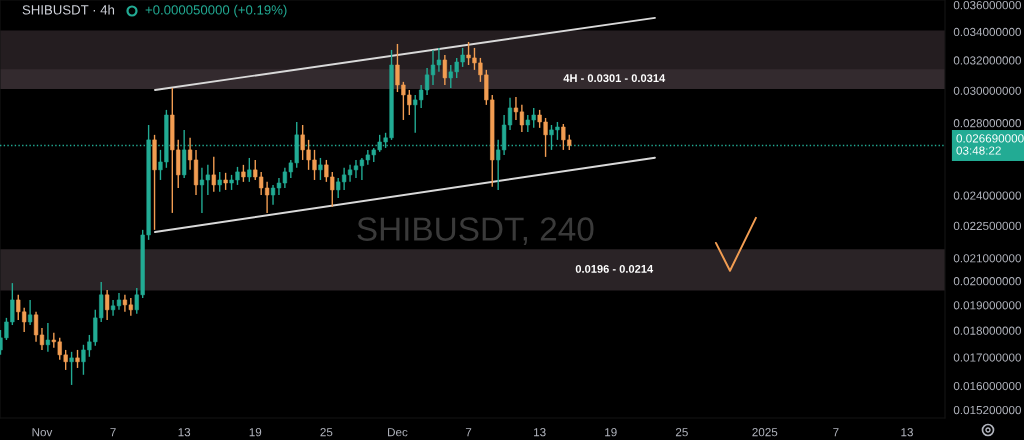  I want to click on y-tick-label: 0.024000000, so click(987, 195).